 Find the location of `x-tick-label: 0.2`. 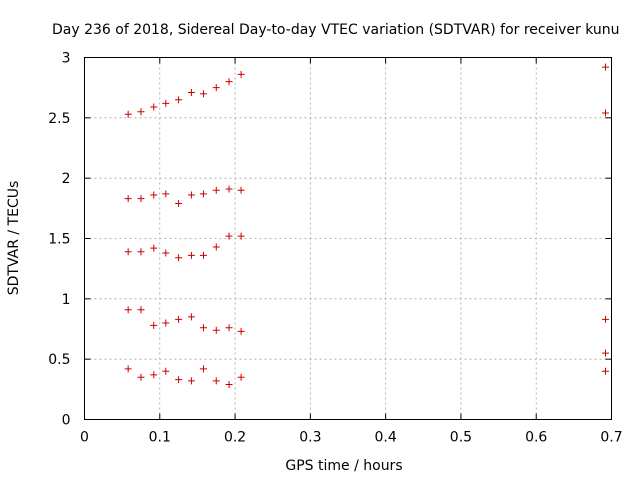

x-tick-label: 0.2 is located at coordinates (235, 438).